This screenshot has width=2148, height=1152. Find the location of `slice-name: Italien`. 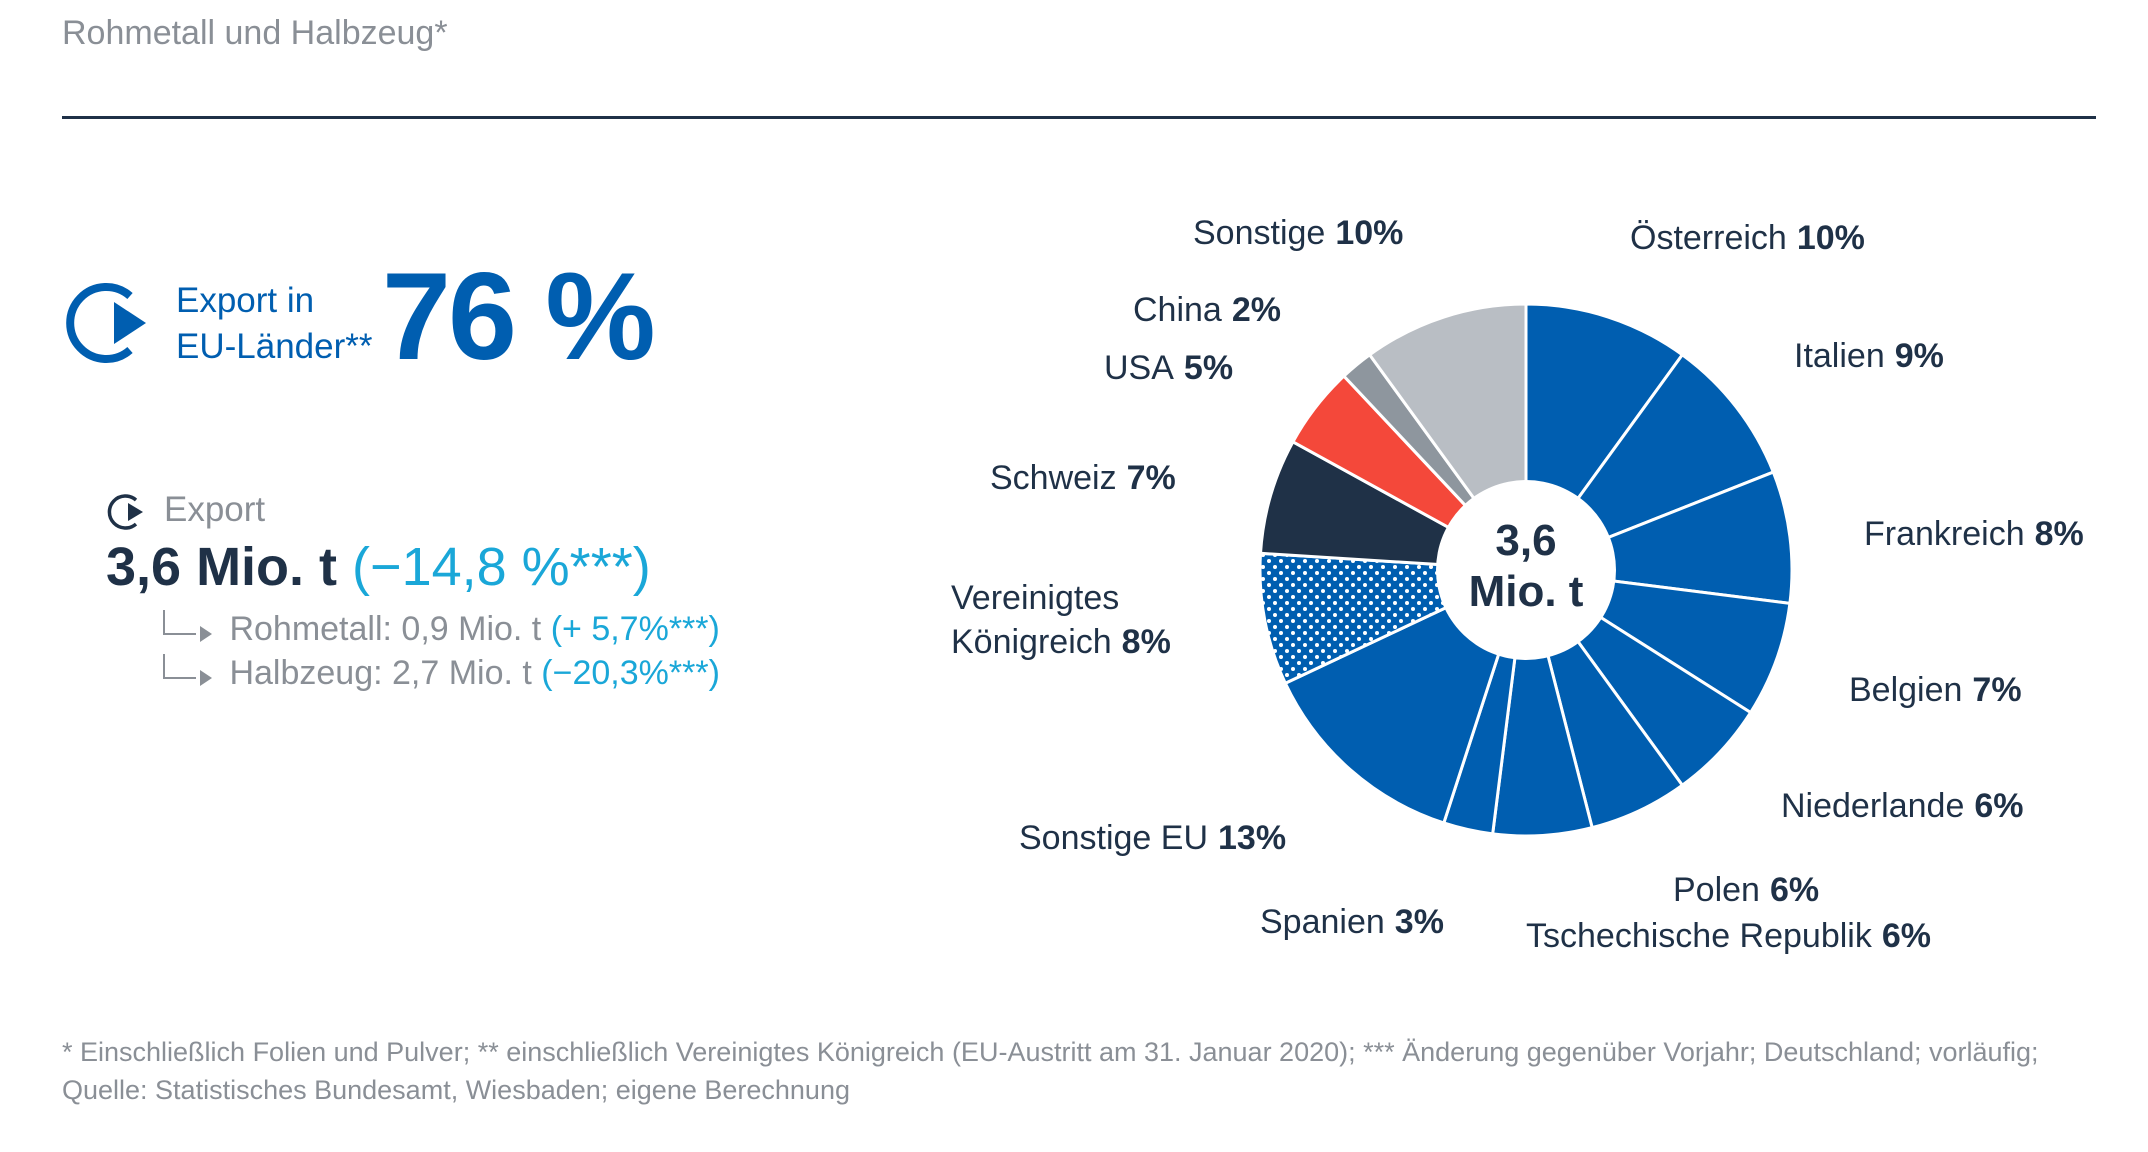

slice-name: Italien is located at coordinates (1839, 356).